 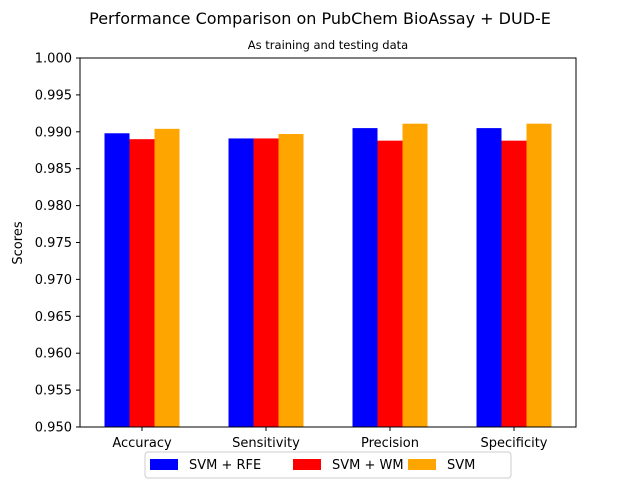 What do you see at coordinates (167, 277) in the screenshot?
I see `bar-svm-accuracy` at bounding box center [167, 277].